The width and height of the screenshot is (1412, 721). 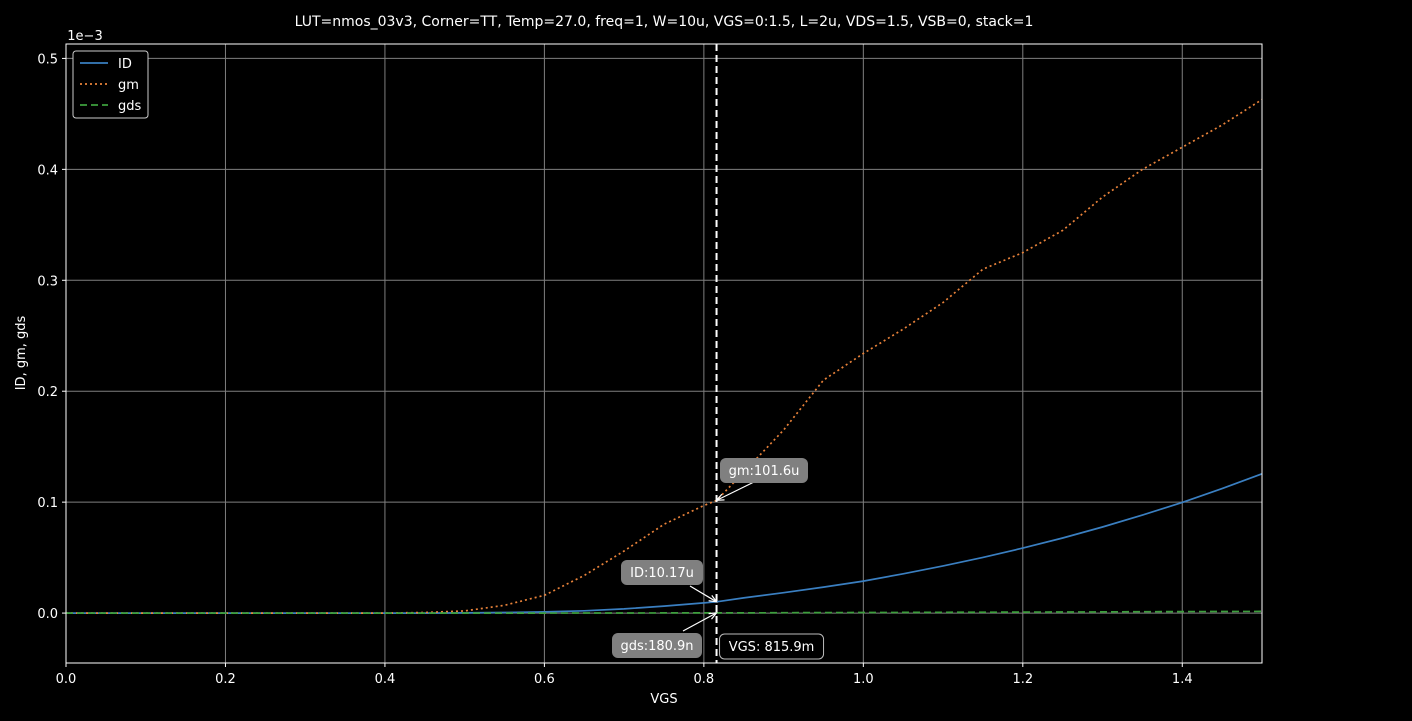 What do you see at coordinates (664, 612) in the screenshot?
I see `series-line-gds` at bounding box center [664, 612].